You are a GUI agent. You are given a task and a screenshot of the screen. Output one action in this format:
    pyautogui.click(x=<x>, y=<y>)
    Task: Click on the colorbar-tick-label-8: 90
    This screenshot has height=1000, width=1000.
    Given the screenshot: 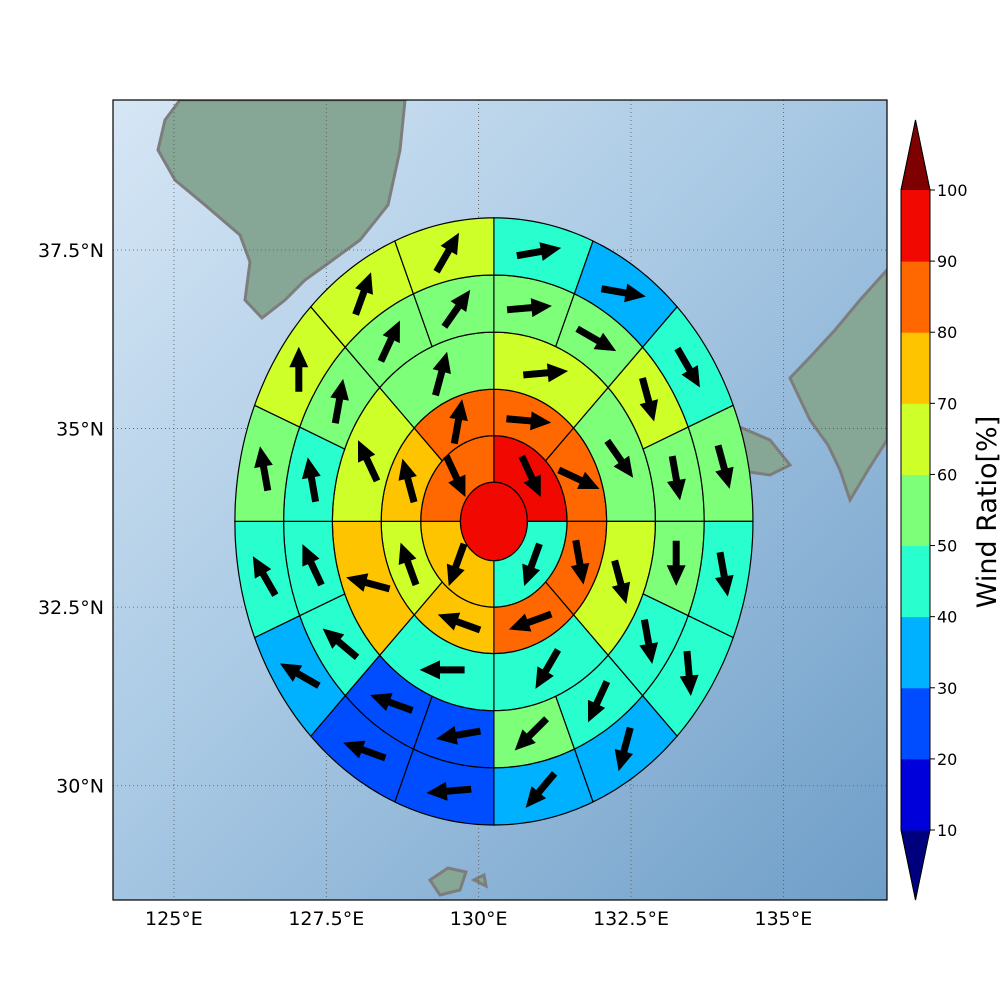 What is the action you would take?
    pyautogui.click(x=947, y=261)
    